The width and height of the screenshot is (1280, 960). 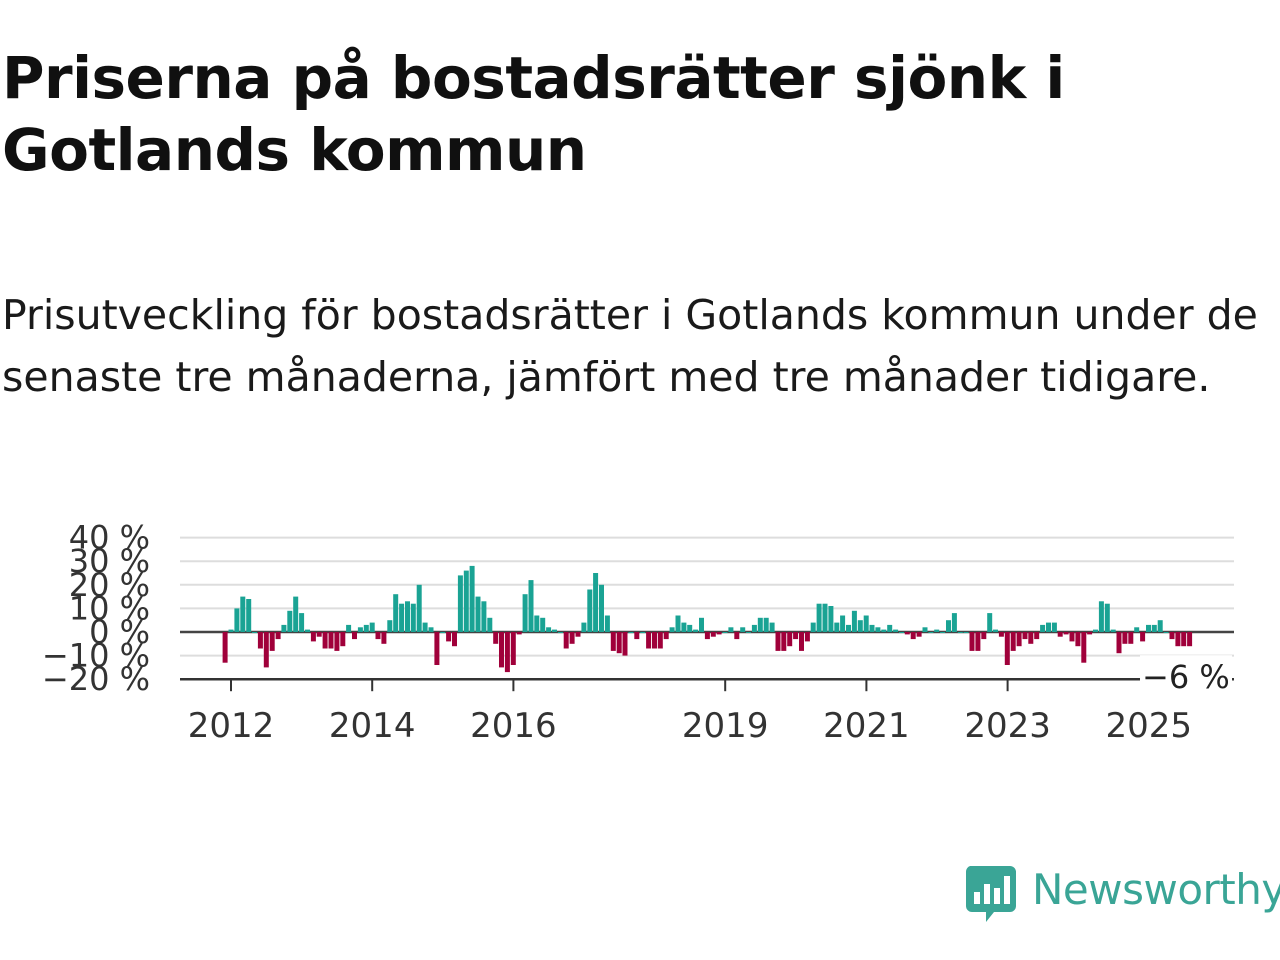 I want to click on last-value-label: −6 %, so click(x=1186, y=677).